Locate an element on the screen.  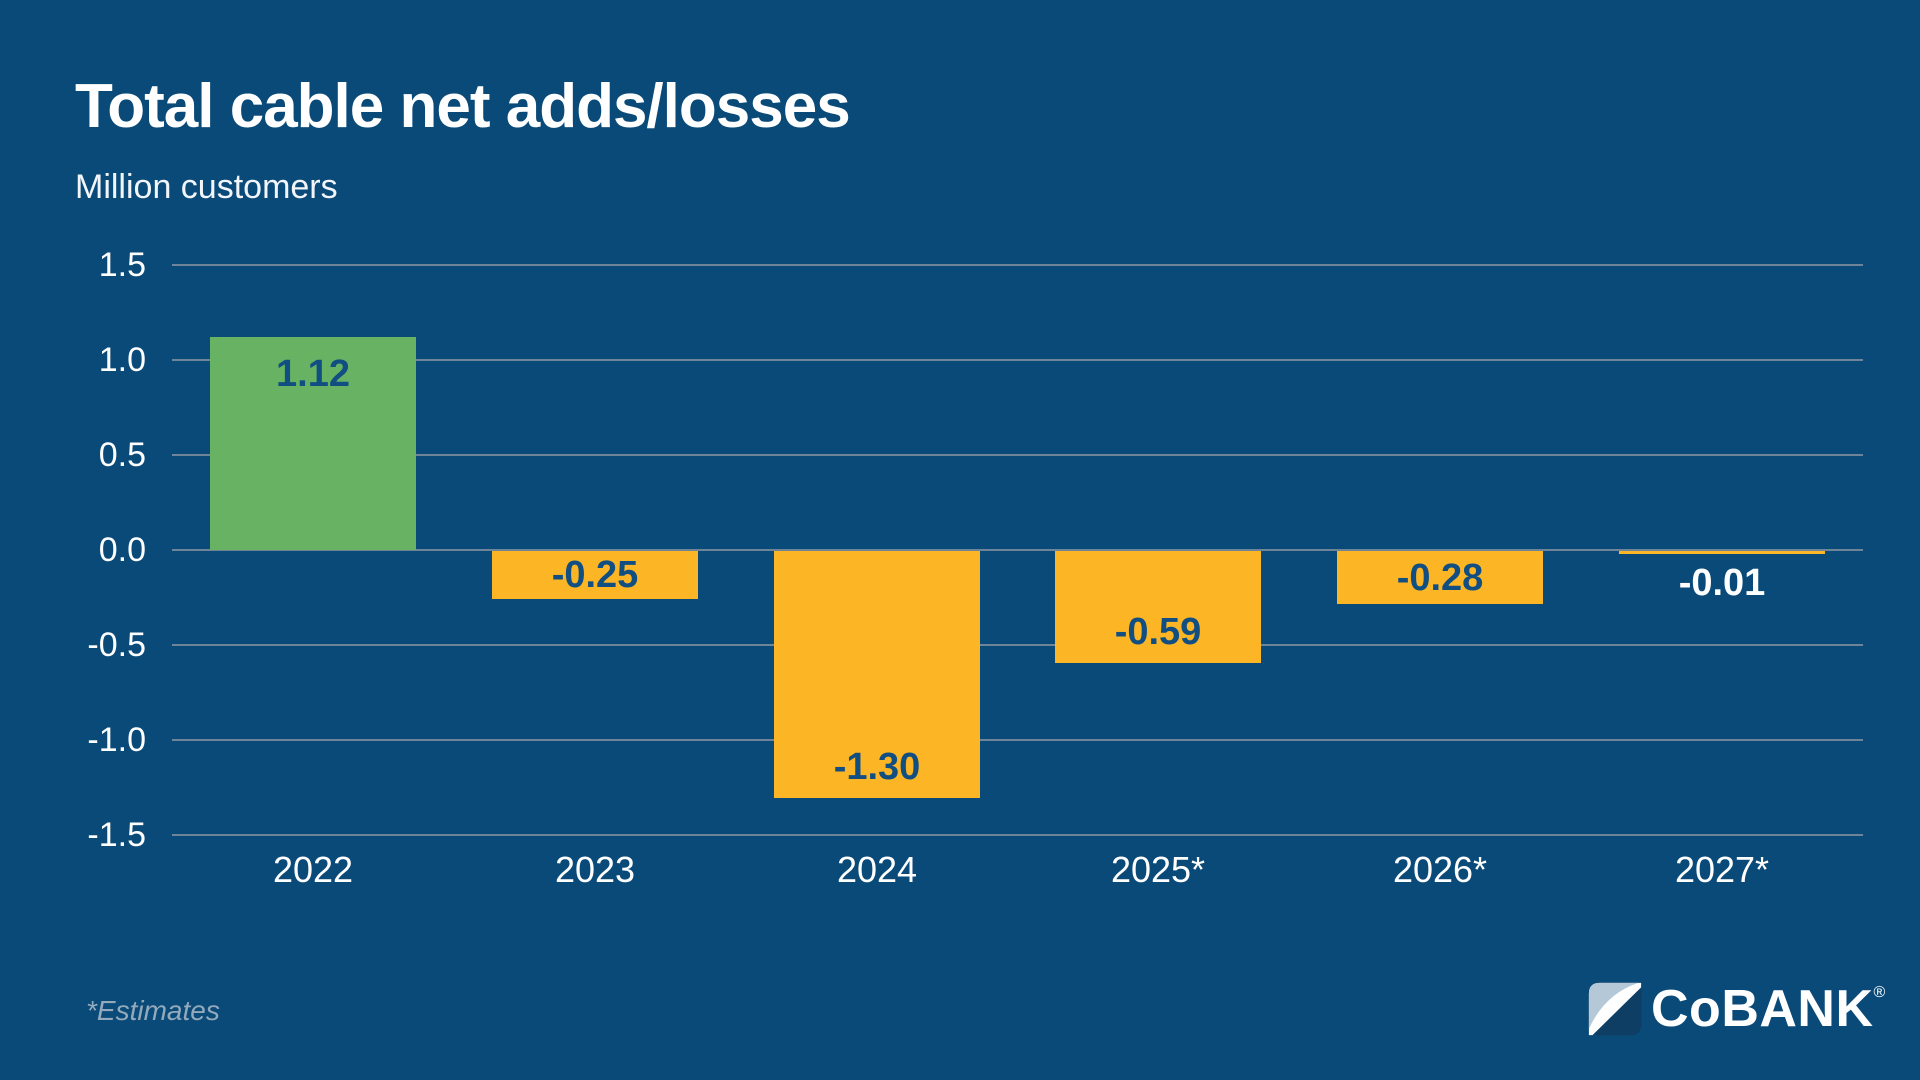
cobank-wordmark-text: CoBANK is located at coordinates (1762, 1009).